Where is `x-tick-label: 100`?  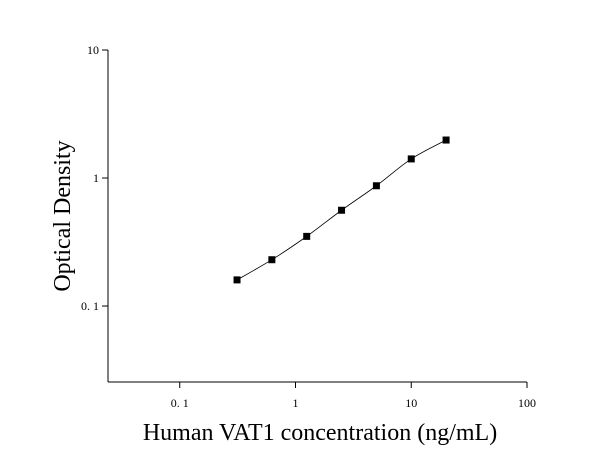
x-tick-label: 100 is located at coordinates (527, 403).